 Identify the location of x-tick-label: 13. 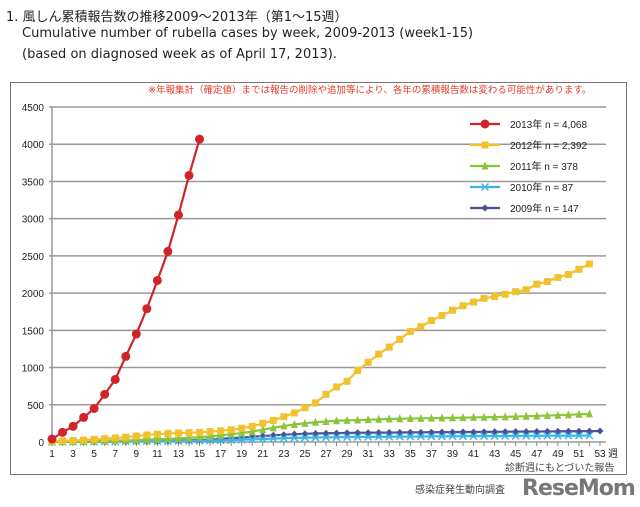
(179, 454).